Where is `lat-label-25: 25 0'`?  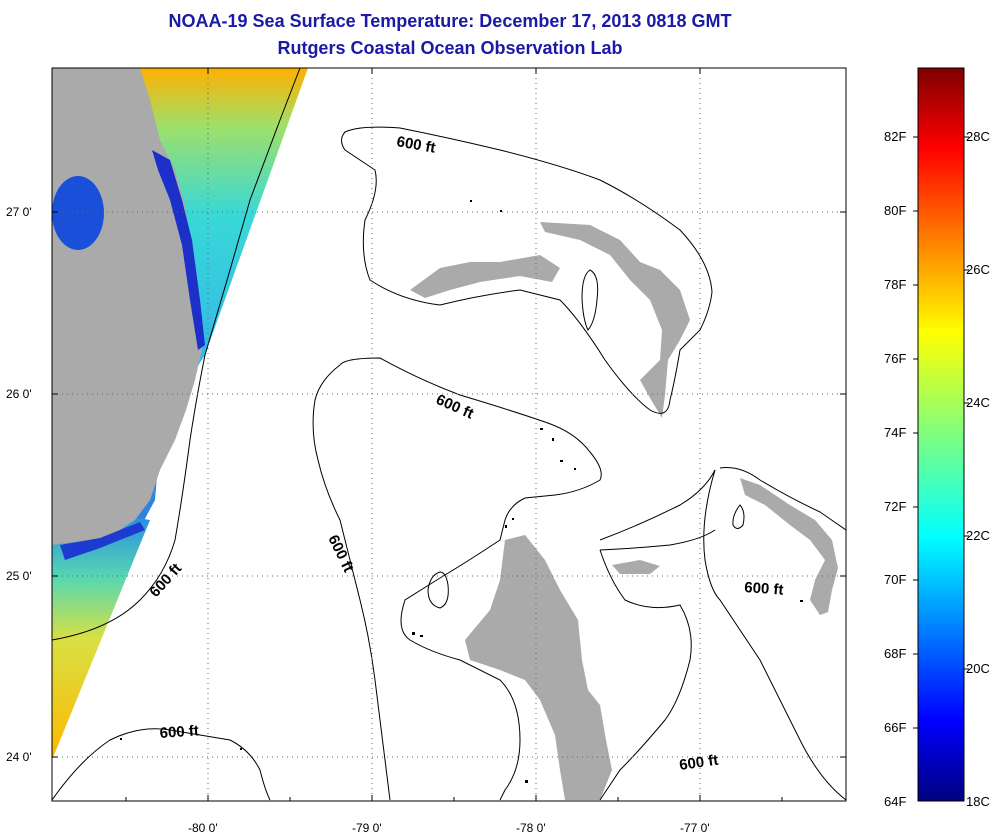 lat-label-25: 25 0' is located at coordinates (19, 576).